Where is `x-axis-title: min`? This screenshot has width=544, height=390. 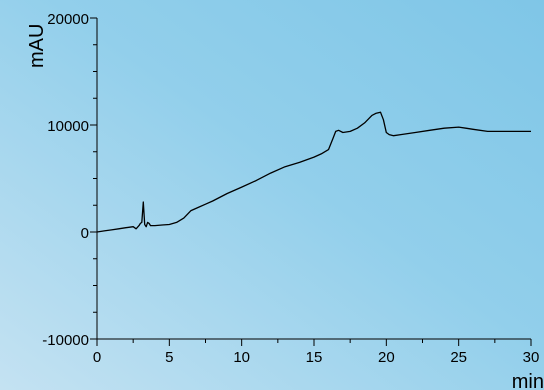 x-axis-title: min is located at coordinates (528, 380).